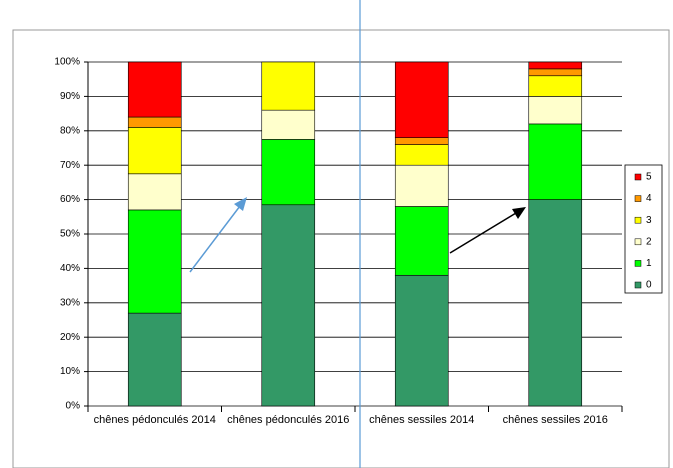 This screenshot has height=468, width=673. I want to click on legend-label: 1, so click(649, 263).